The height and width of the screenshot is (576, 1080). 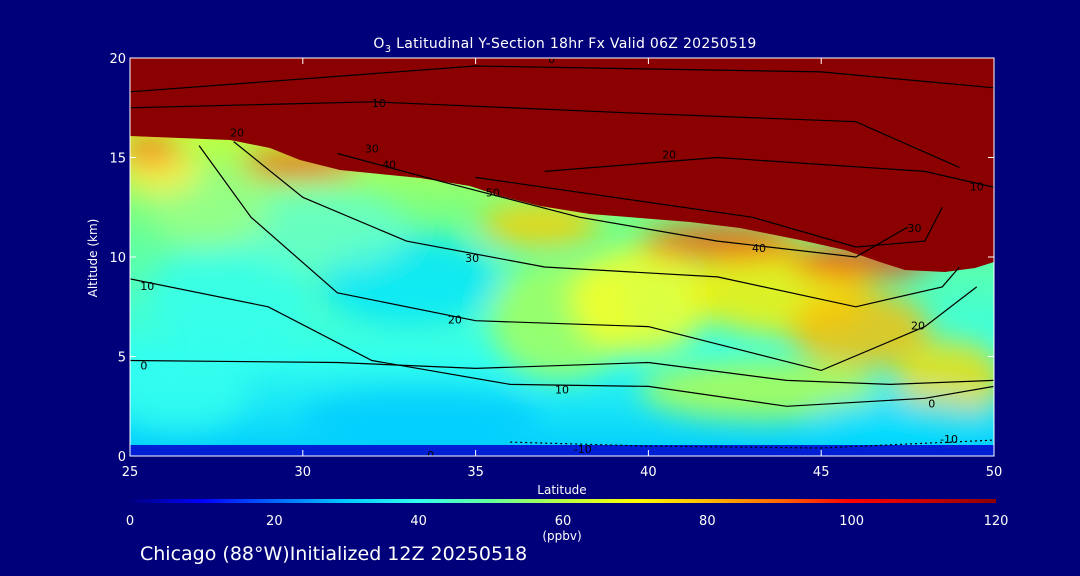 What do you see at coordinates (117, 159) in the screenshot?
I see `y-tick-label: 15` at bounding box center [117, 159].